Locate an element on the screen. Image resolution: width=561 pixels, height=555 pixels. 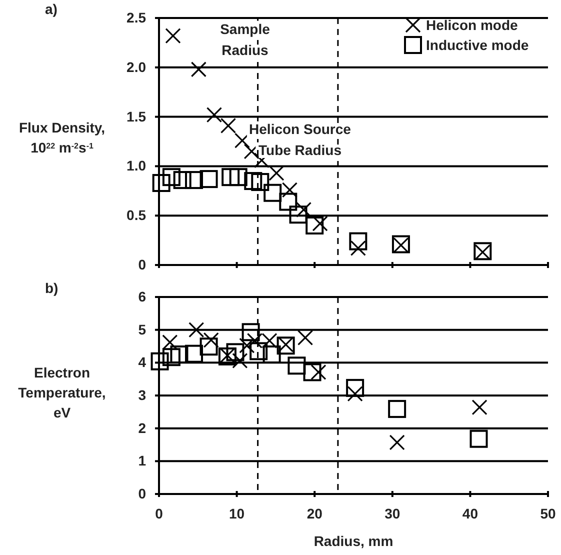
y-axis-title: Electron Temperature, eV is located at coordinates (62, 392).